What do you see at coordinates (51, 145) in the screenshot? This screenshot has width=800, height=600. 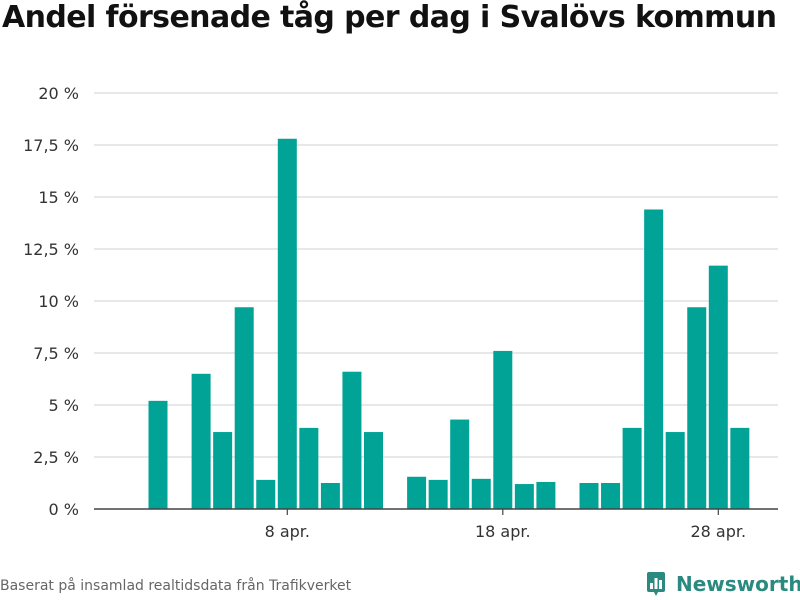 I see `y-tick-label: 17,5 %` at bounding box center [51, 145].